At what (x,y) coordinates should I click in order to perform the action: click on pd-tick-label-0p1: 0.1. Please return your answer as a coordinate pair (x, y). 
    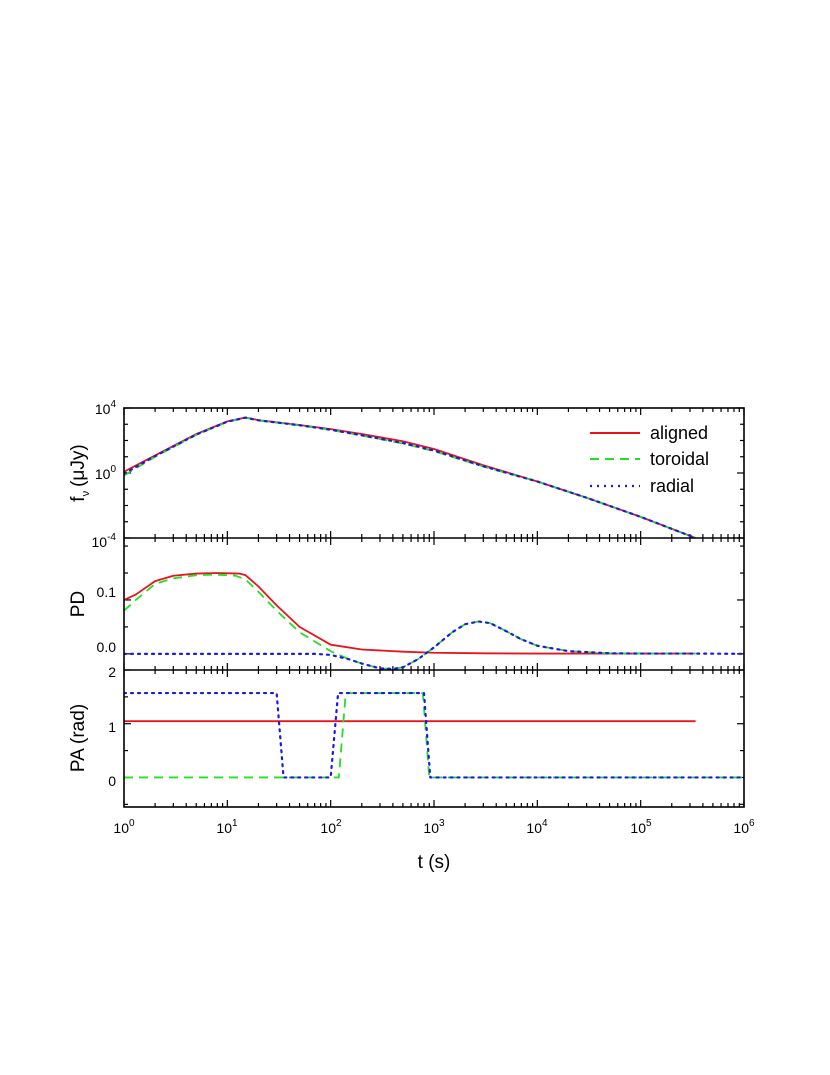
    Looking at the image, I should click on (107, 592).